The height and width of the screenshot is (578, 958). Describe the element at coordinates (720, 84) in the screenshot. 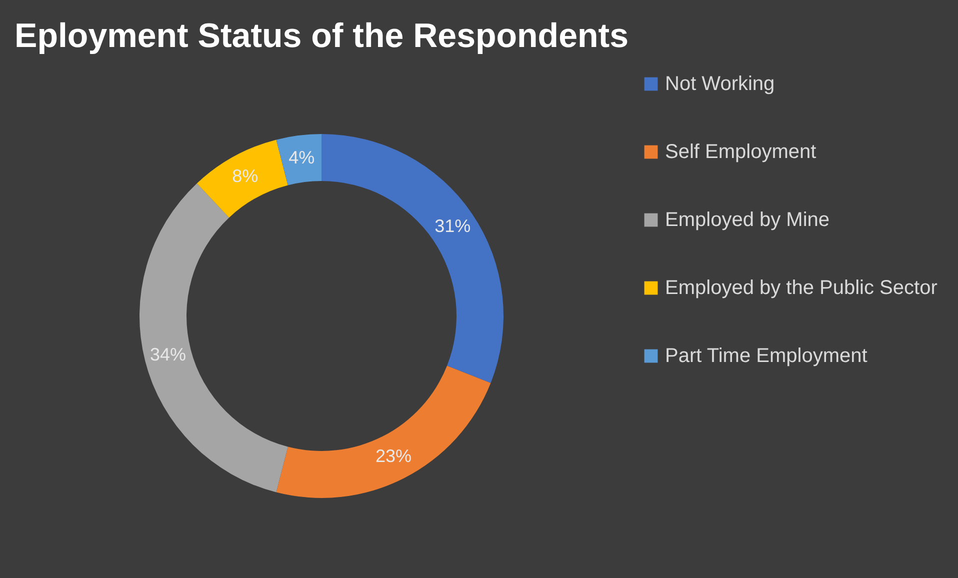

I see `legend-label: Not Working` at that location.